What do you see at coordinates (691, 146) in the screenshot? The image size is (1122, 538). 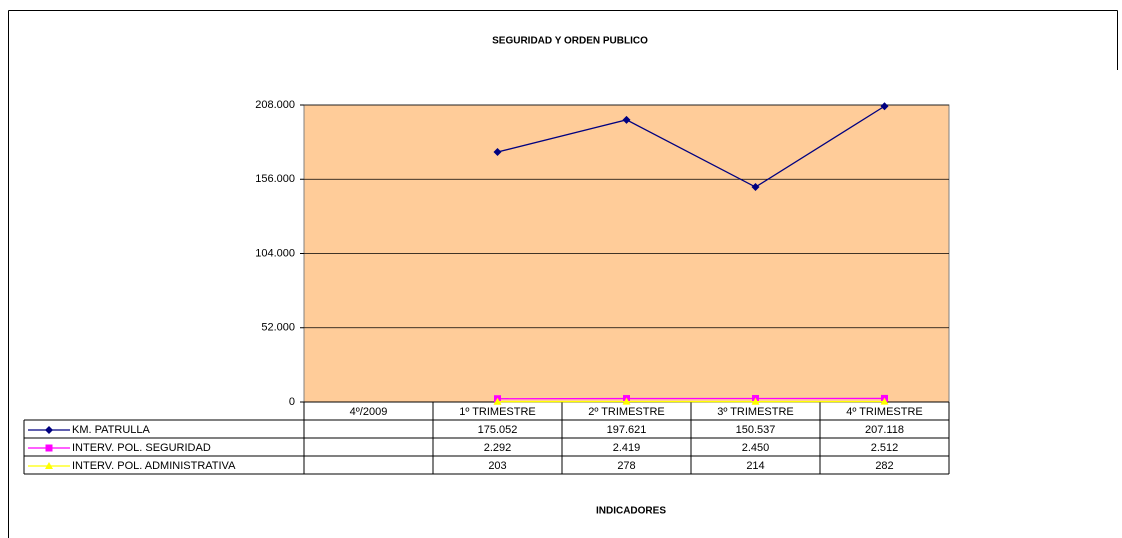 I see `series-line` at bounding box center [691, 146].